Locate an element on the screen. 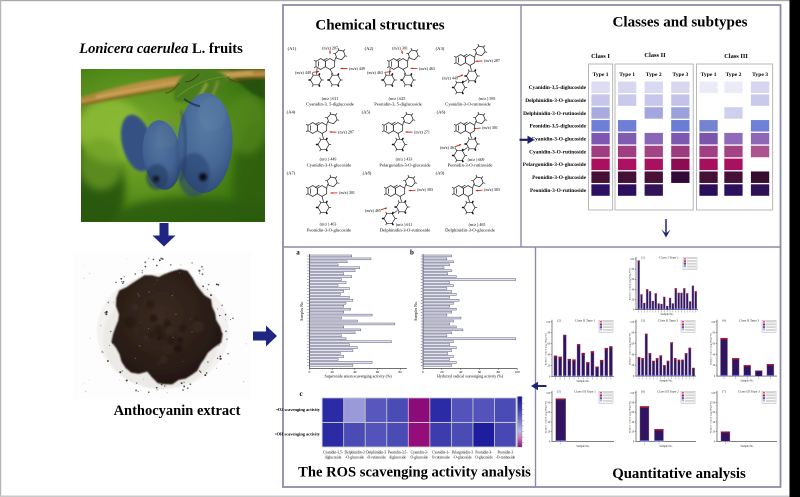 This screenshot has width=800, height=497. svg-text: diglucoside is located at coordinates (333, 458).